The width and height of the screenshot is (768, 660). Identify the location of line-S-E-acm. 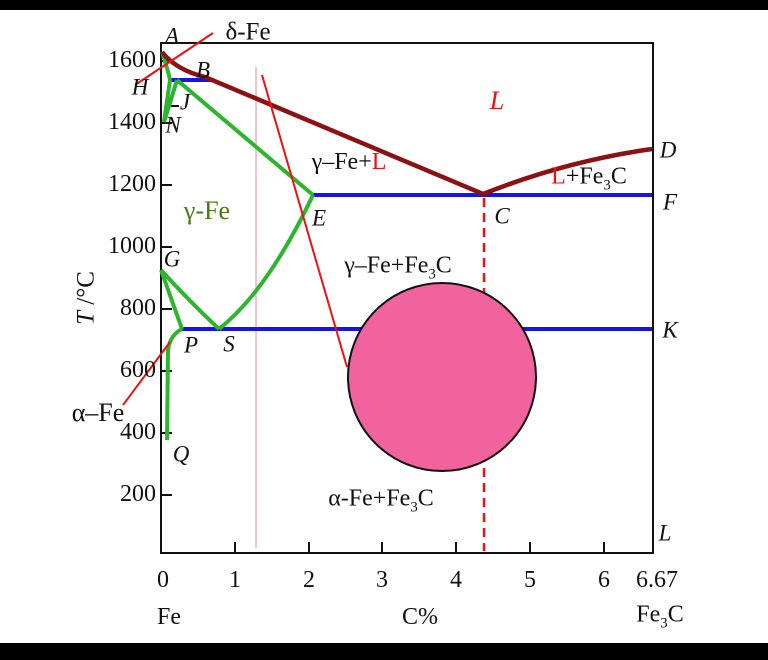
(266, 262).